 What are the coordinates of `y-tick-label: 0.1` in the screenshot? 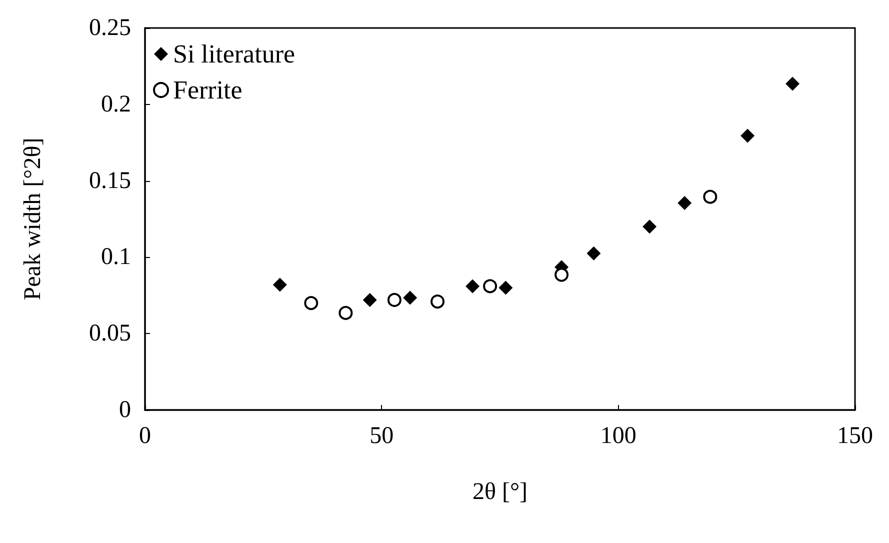 It's located at (116, 257).